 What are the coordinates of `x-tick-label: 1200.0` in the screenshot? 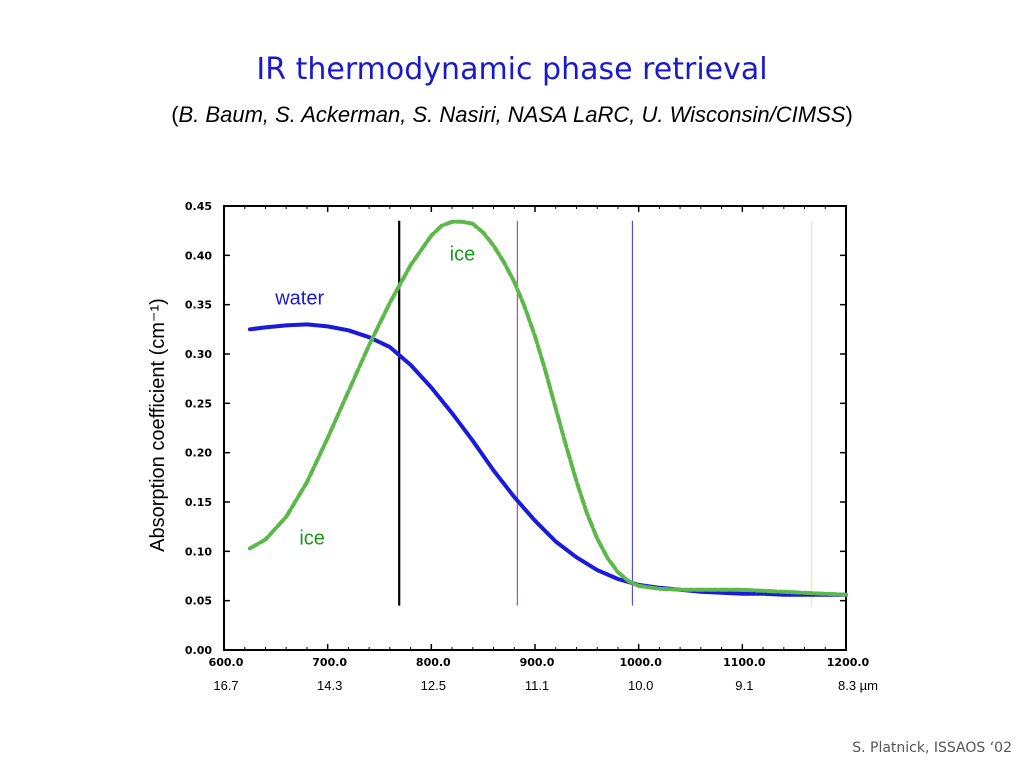 It's located at (848, 662).